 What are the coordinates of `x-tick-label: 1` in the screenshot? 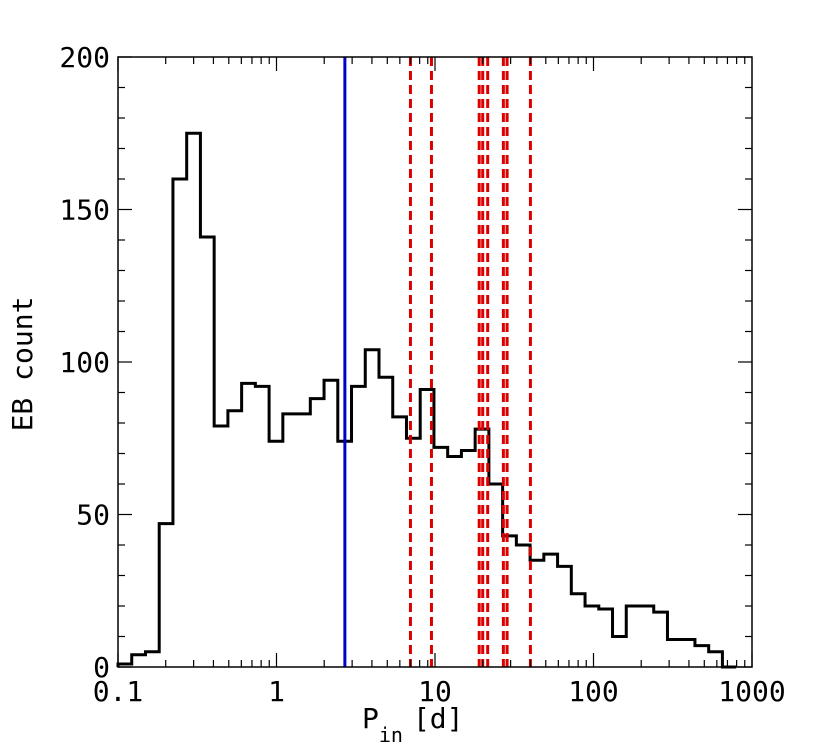 It's located at (276, 691).